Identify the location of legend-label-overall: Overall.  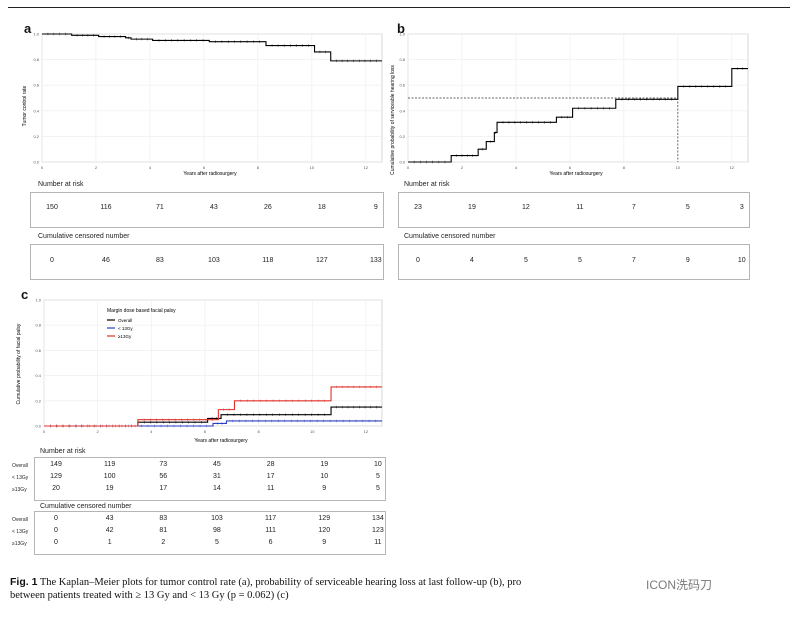
(125, 320).